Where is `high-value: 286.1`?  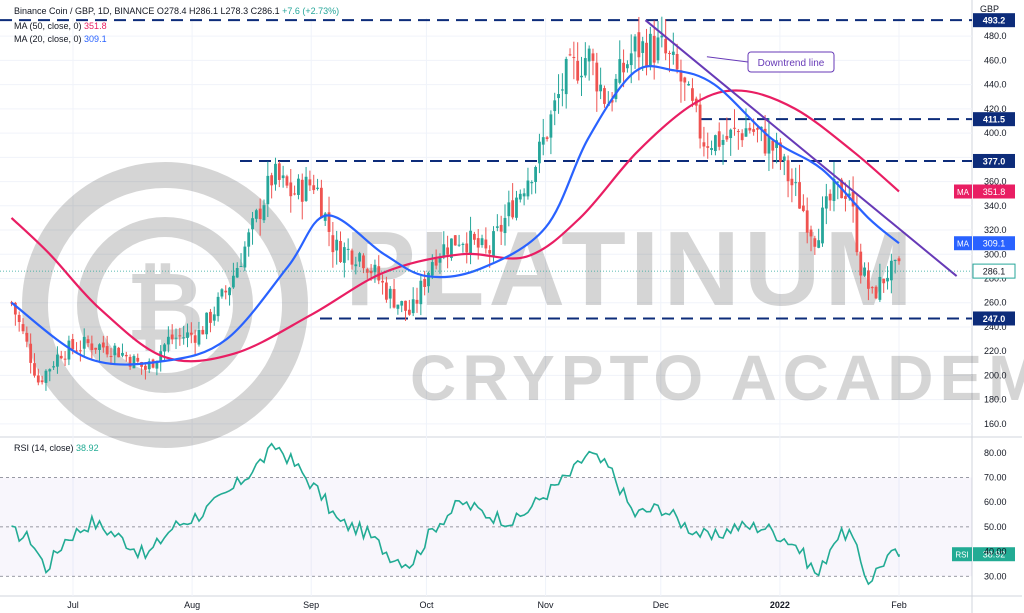 high-value: 286.1 is located at coordinates (207, 11).